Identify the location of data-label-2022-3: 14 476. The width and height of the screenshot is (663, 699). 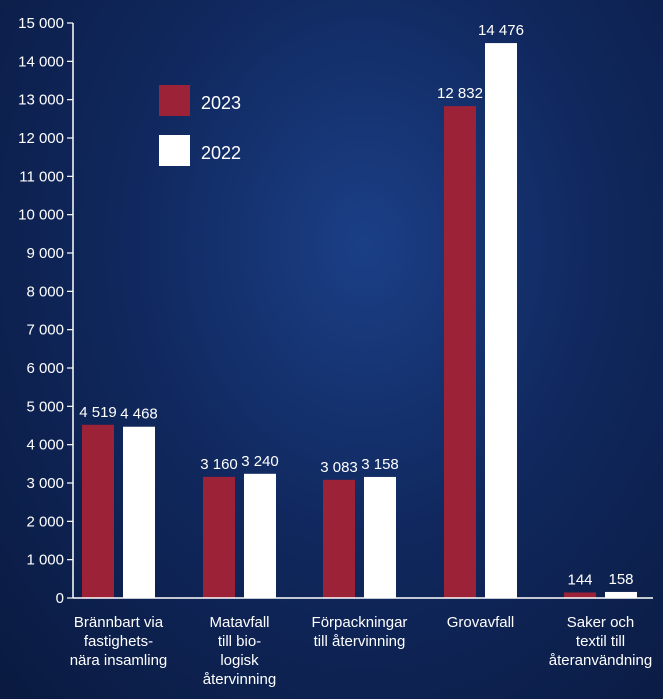
(501, 30).